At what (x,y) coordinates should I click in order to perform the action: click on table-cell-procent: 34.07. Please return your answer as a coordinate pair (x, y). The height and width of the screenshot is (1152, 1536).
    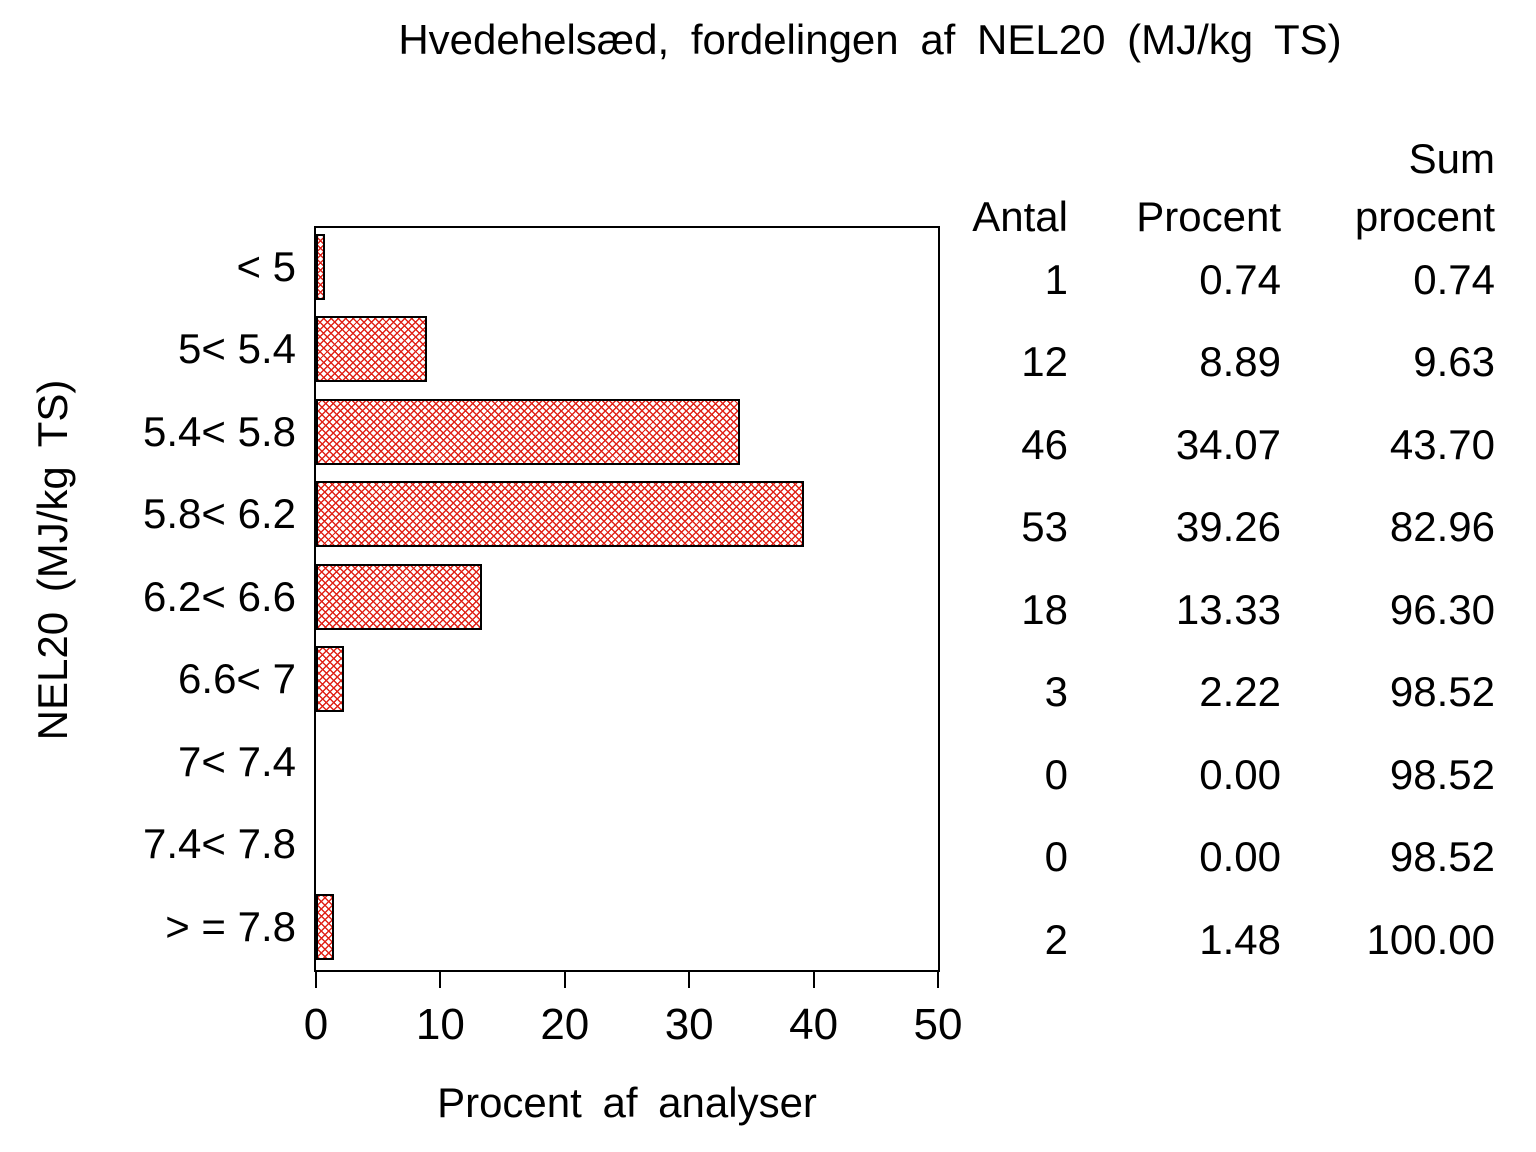
    Looking at the image, I should click on (1228, 444).